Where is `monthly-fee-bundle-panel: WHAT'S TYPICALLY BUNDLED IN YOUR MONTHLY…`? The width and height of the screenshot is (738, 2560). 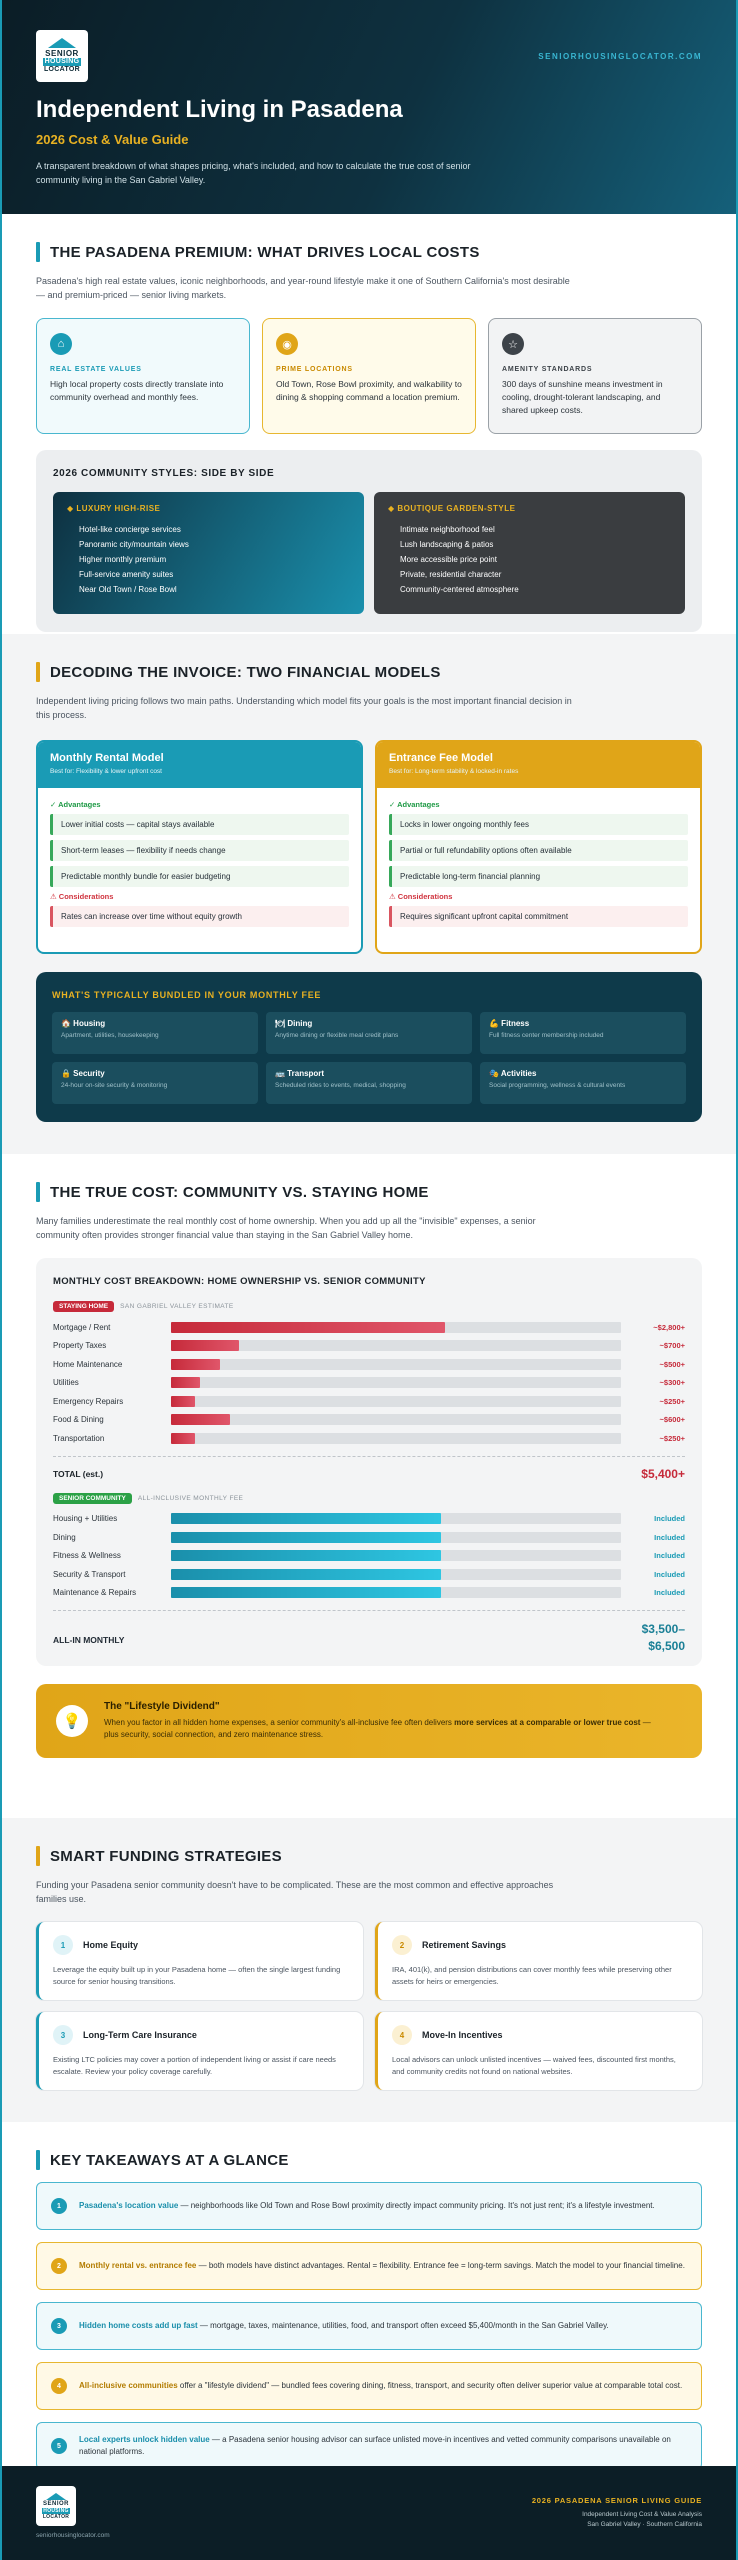 monthly-fee-bundle-panel: WHAT'S TYPICALLY BUNDLED IN YOUR MONTHLY… is located at coordinates (369, 1047).